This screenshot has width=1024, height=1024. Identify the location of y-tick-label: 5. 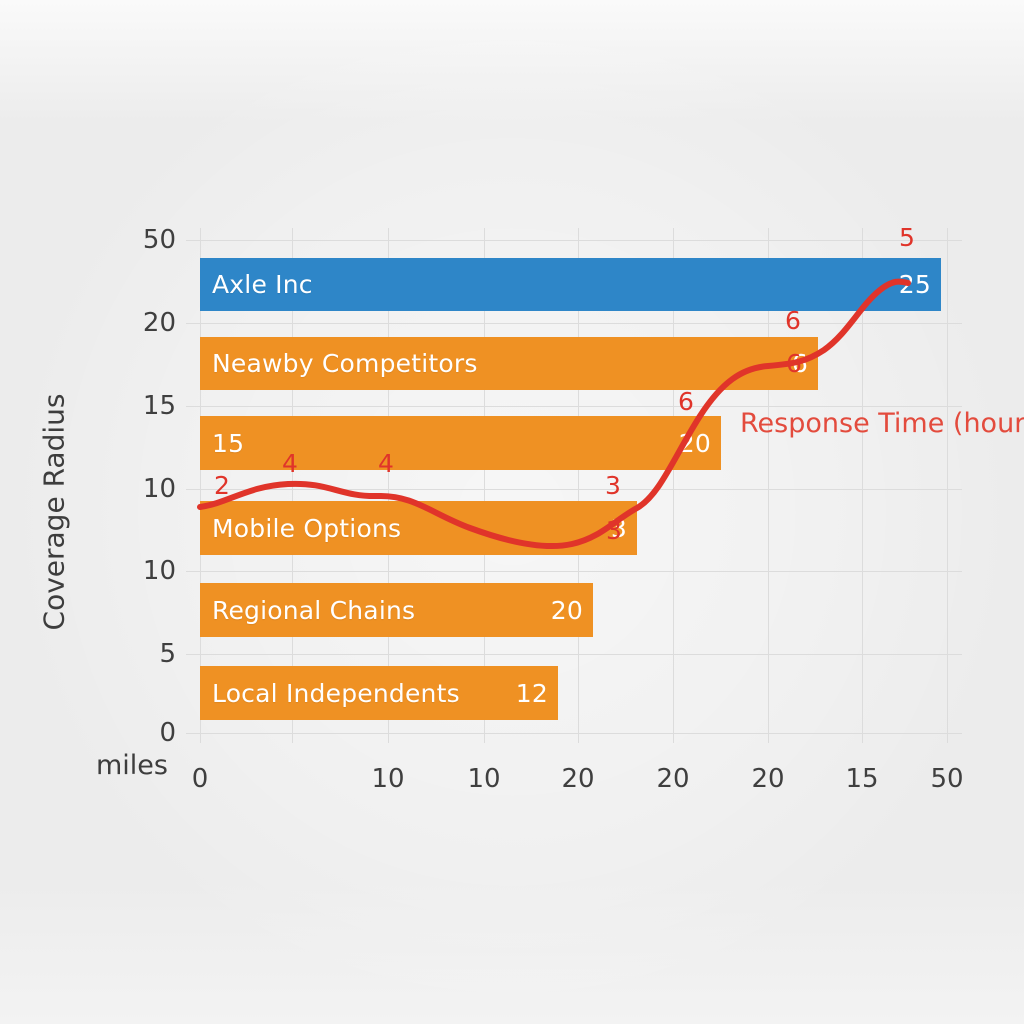
(167, 654).